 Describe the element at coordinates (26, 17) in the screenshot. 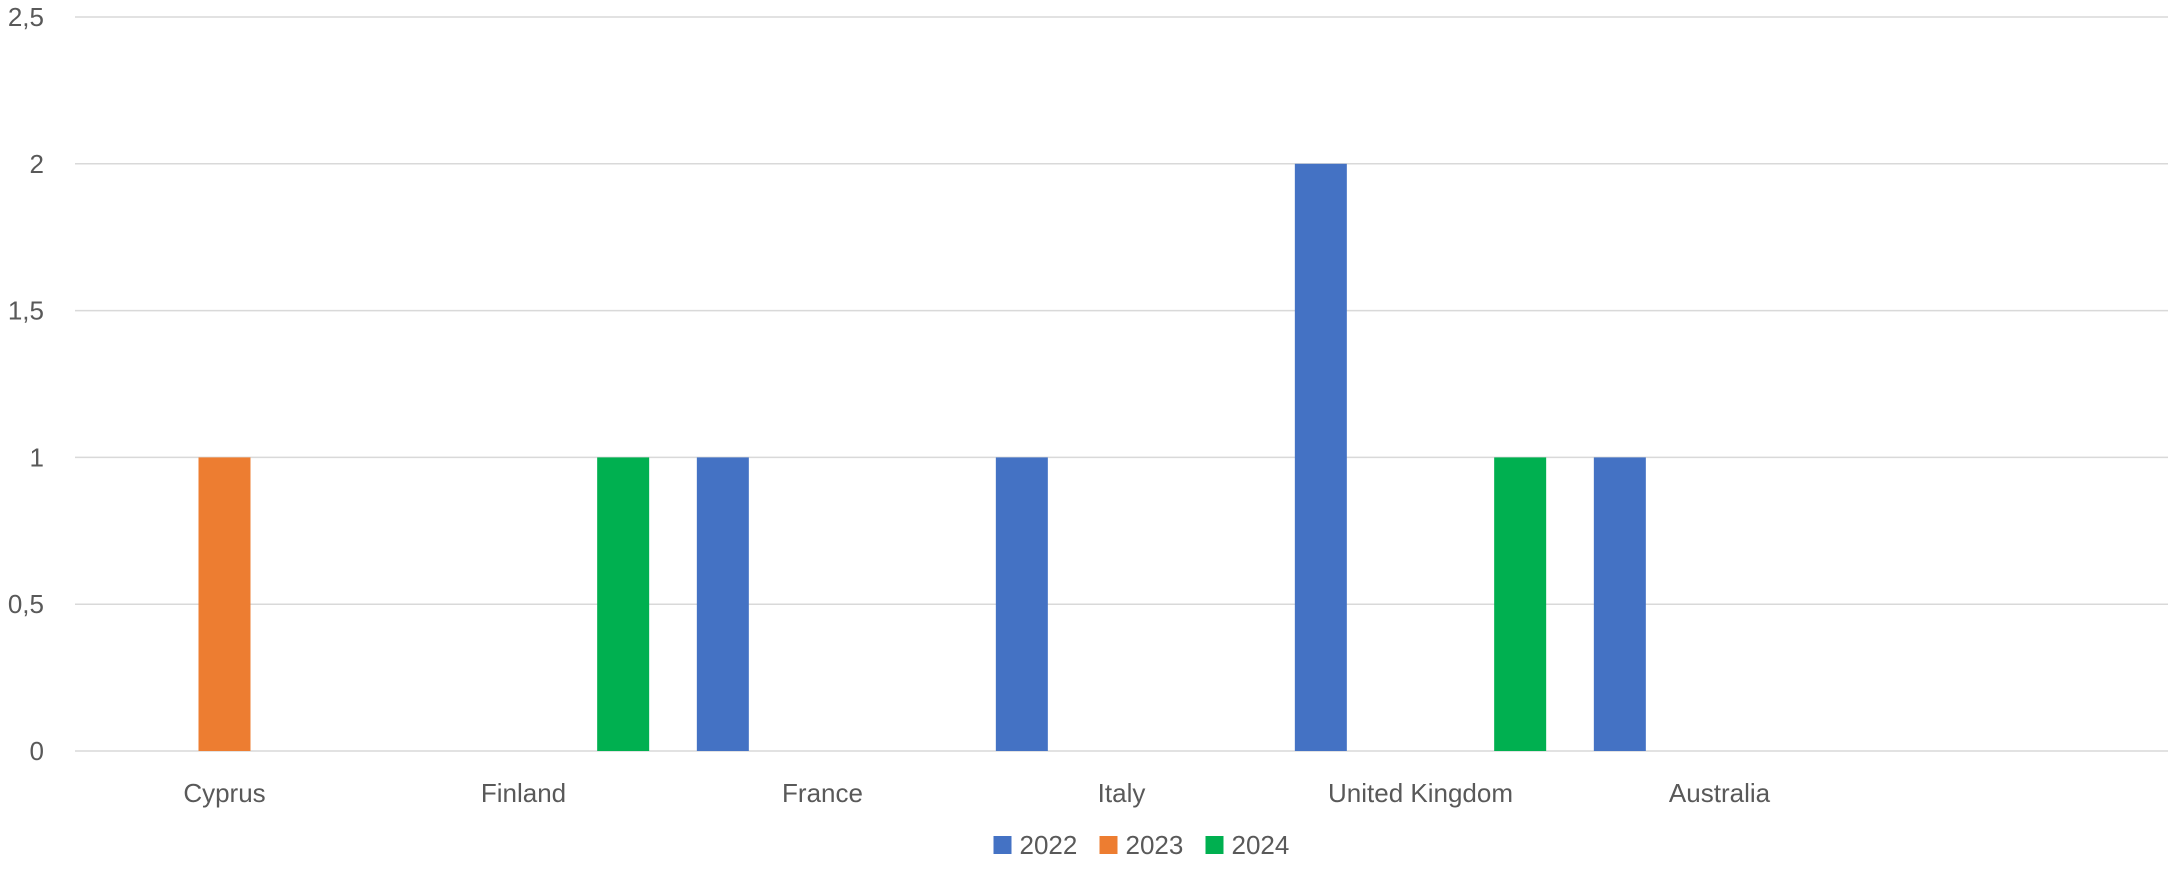

I see `y-tick-label-5: 2,5` at that location.